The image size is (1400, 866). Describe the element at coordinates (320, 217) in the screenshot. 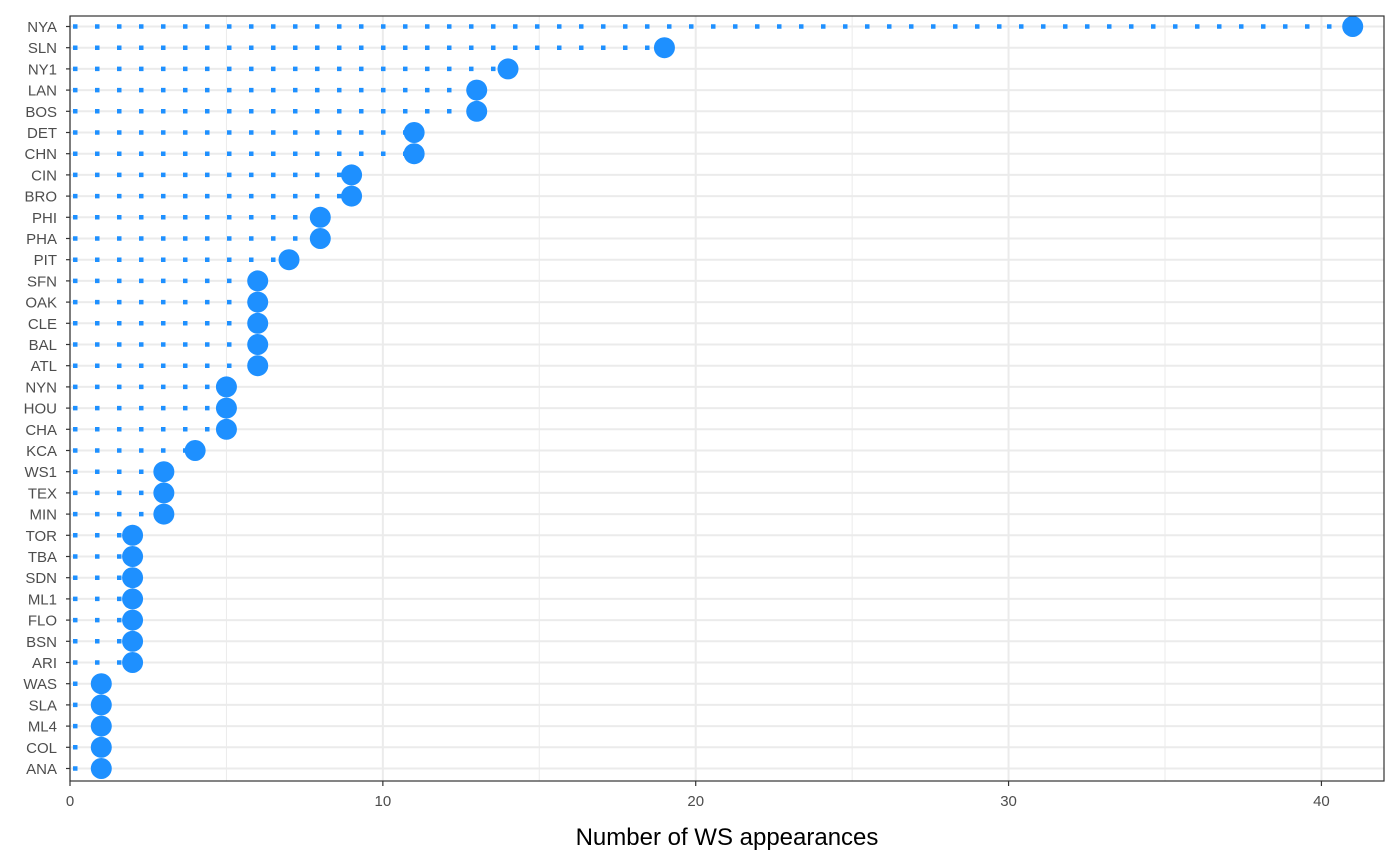

I see `point-phi` at that location.